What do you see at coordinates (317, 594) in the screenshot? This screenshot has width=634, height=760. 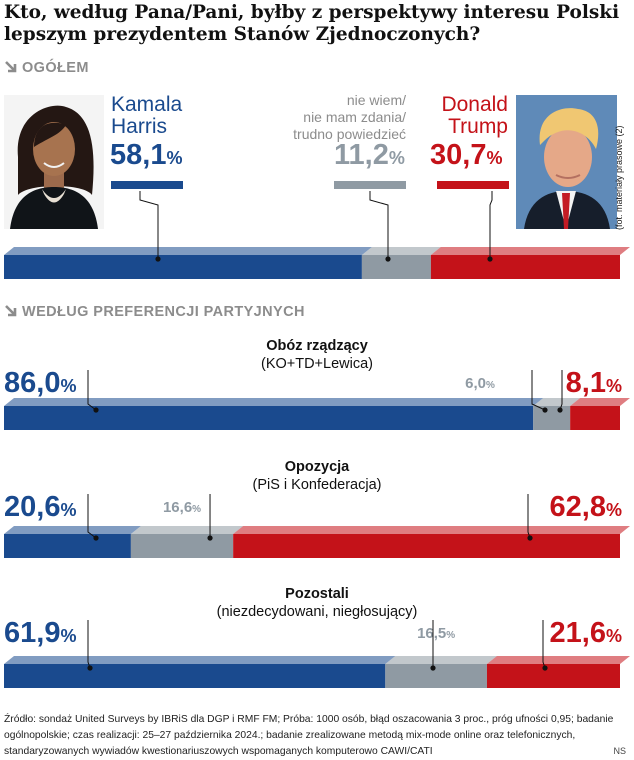 I see `group-name-2: Pozostali` at bounding box center [317, 594].